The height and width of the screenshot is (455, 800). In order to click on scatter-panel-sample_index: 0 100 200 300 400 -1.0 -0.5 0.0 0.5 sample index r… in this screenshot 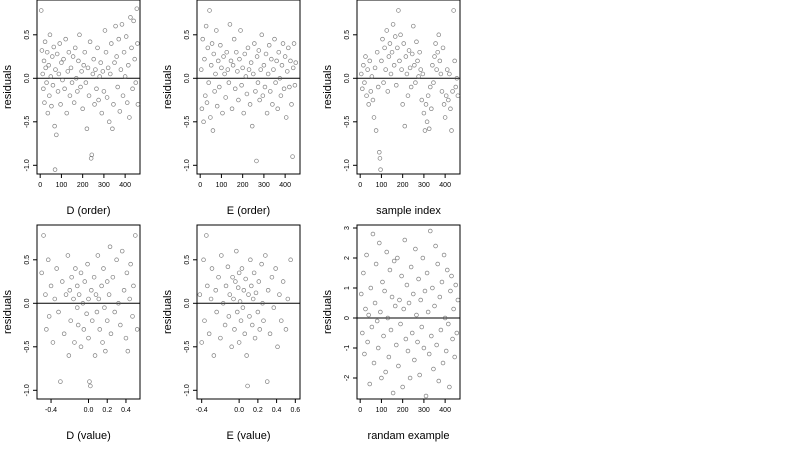, I will do `click(391, 108)`.